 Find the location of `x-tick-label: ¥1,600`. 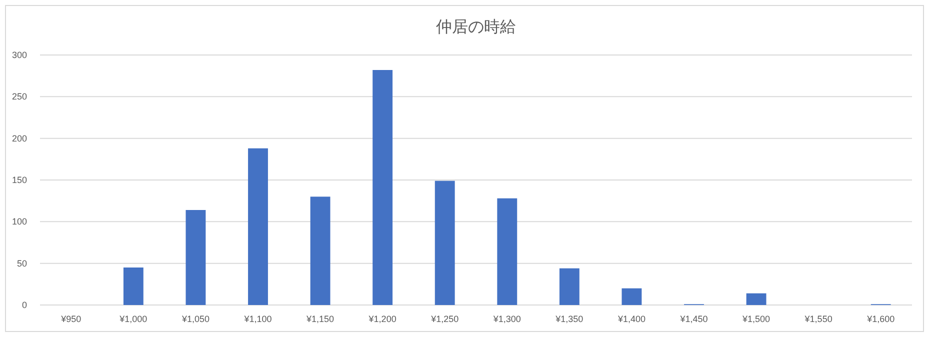

x-tick-label: ¥1,600 is located at coordinates (880, 319).